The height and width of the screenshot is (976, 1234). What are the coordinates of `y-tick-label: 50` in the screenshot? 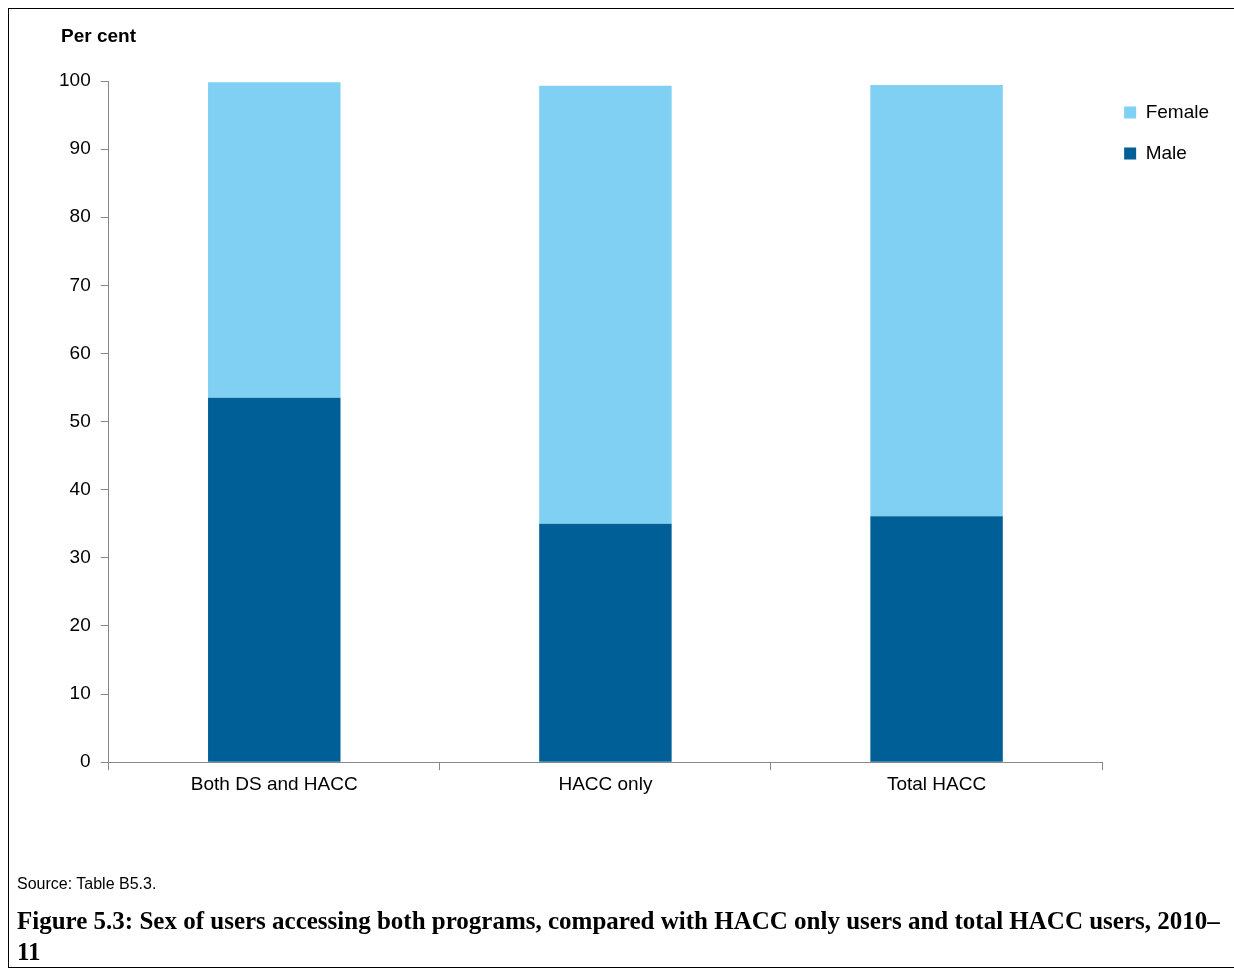 It's located at (80, 420).